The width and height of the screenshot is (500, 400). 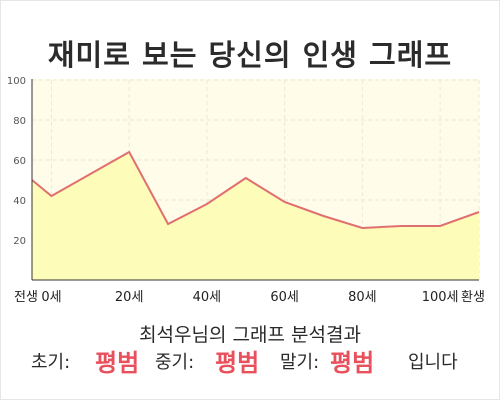 What do you see at coordinates (440, 297) in the screenshot?
I see `x-tick-label: 100세` at bounding box center [440, 297].